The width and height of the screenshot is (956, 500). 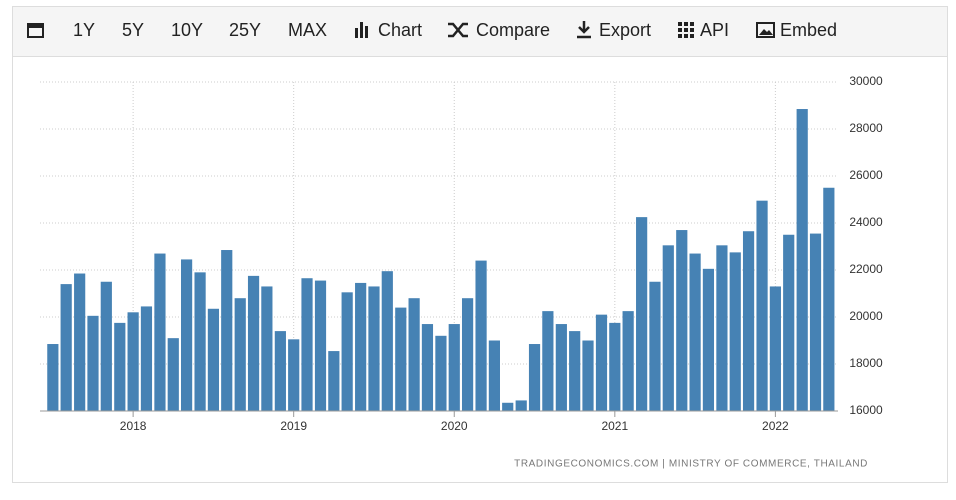 I want to click on y-tick-label: 20000, so click(x=866, y=316).